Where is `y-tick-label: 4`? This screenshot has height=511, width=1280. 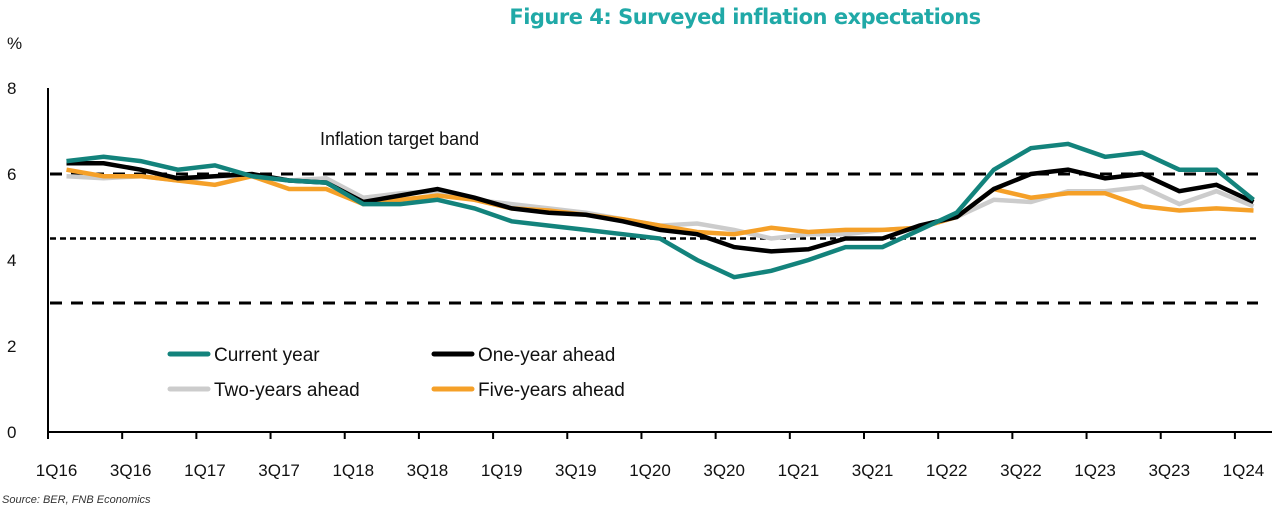
y-tick-label: 4 is located at coordinates (11, 260).